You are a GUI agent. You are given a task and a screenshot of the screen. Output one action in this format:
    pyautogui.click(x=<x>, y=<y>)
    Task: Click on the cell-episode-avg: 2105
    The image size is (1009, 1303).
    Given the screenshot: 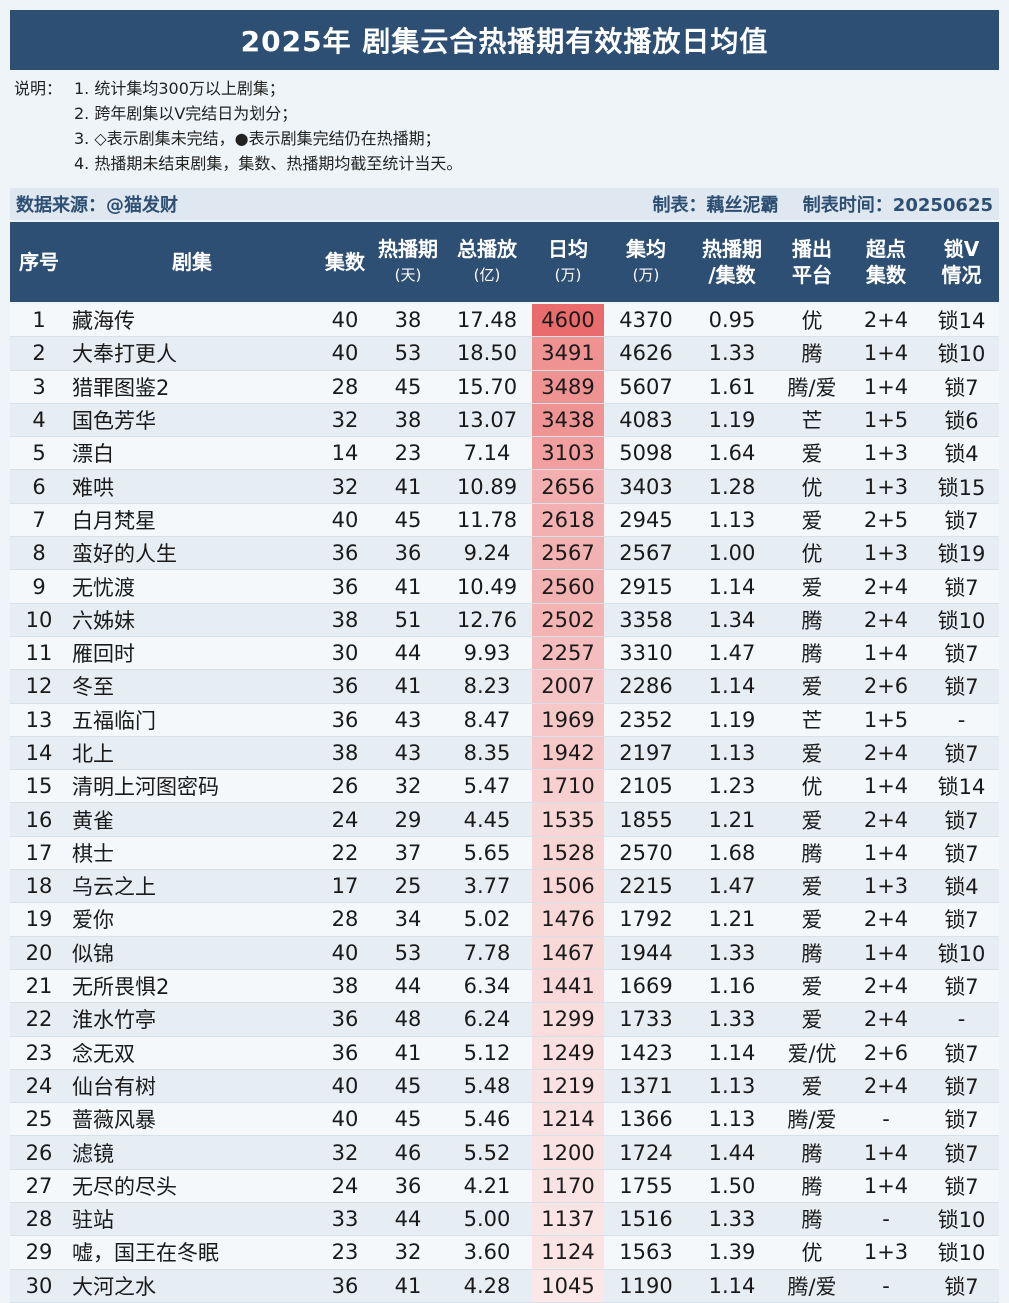 What is the action you would take?
    pyautogui.click(x=646, y=786)
    